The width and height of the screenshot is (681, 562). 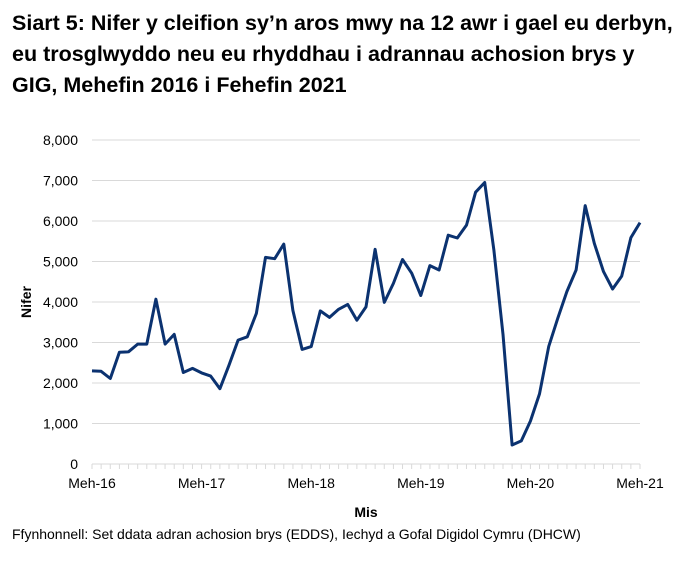 I want to click on y-tick-label: 2,000, so click(x=60, y=383).